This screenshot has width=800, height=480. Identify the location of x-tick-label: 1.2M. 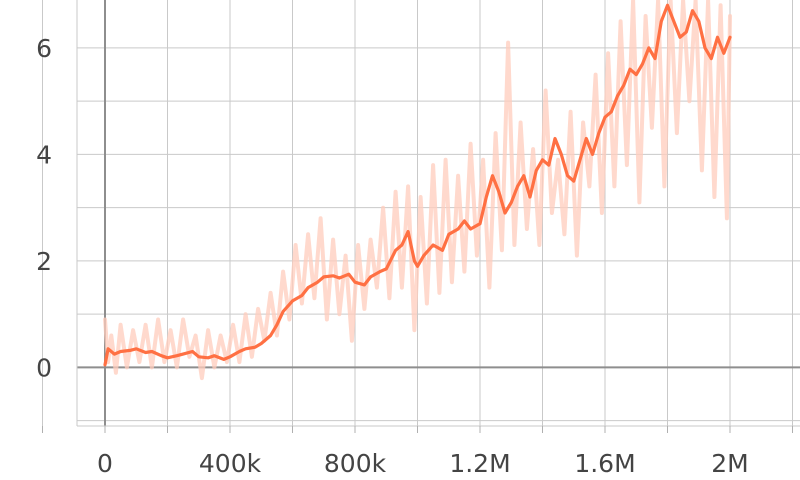
(479, 463).